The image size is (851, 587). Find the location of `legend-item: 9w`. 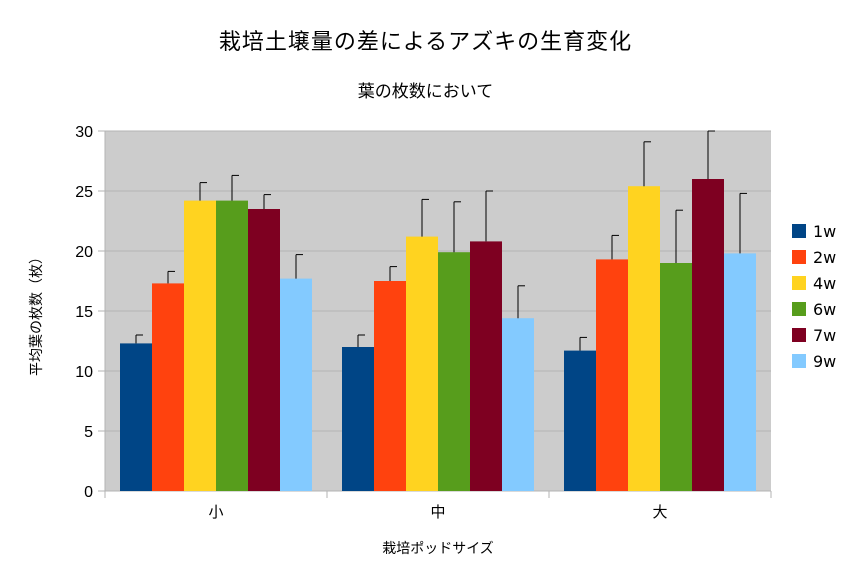

legend-item: 9w is located at coordinates (814, 361).